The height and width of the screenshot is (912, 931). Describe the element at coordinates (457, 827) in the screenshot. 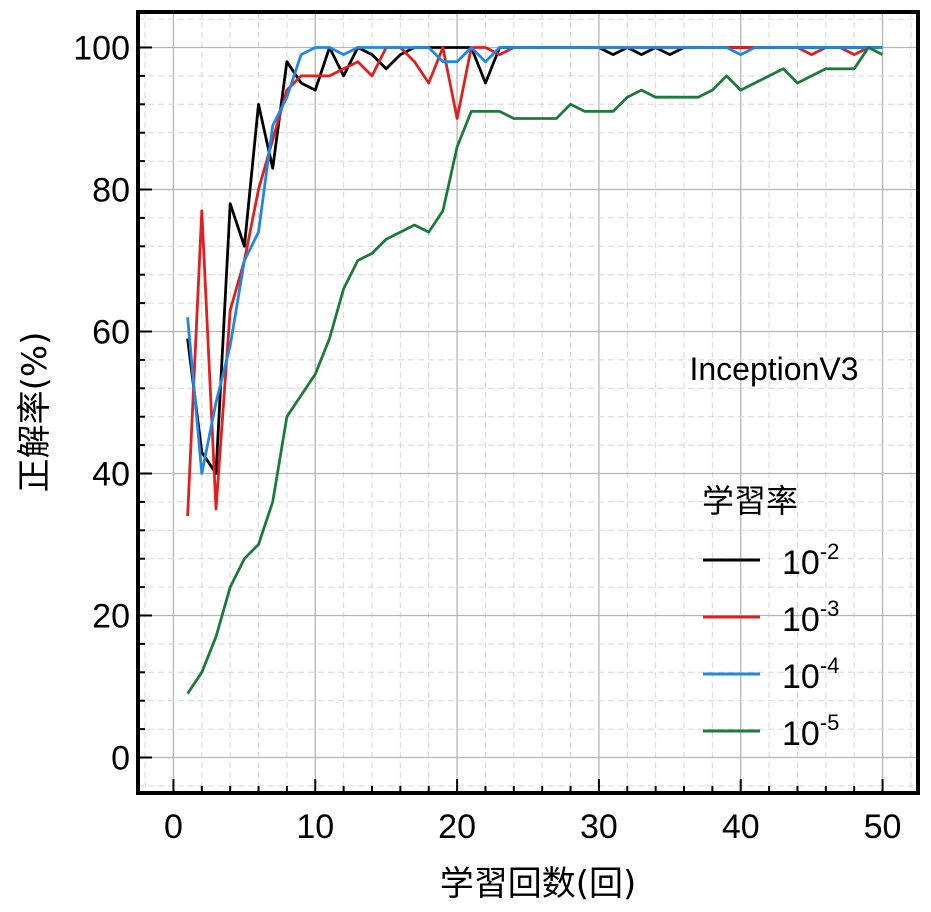

I see `x-tick-label: 20` at that location.